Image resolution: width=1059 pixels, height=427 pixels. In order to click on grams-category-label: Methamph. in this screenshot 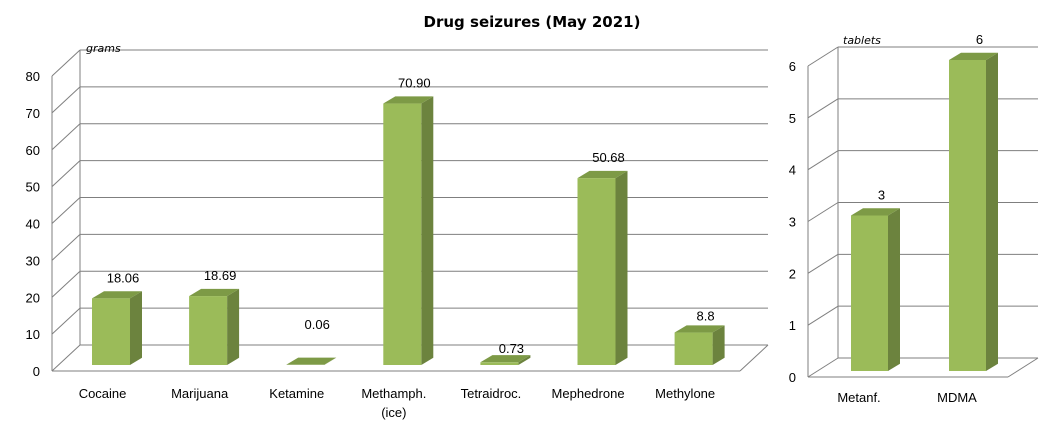, I will do `click(393, 393)`.